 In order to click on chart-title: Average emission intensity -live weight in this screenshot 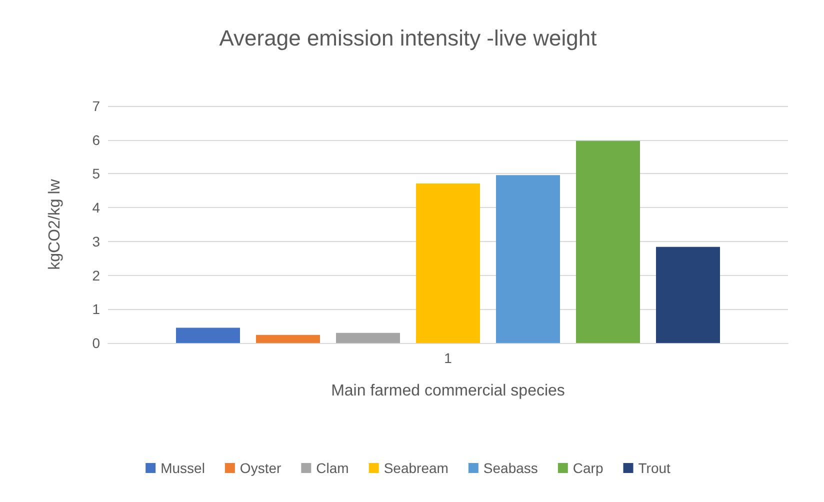, I will do `click(408, 38)`.